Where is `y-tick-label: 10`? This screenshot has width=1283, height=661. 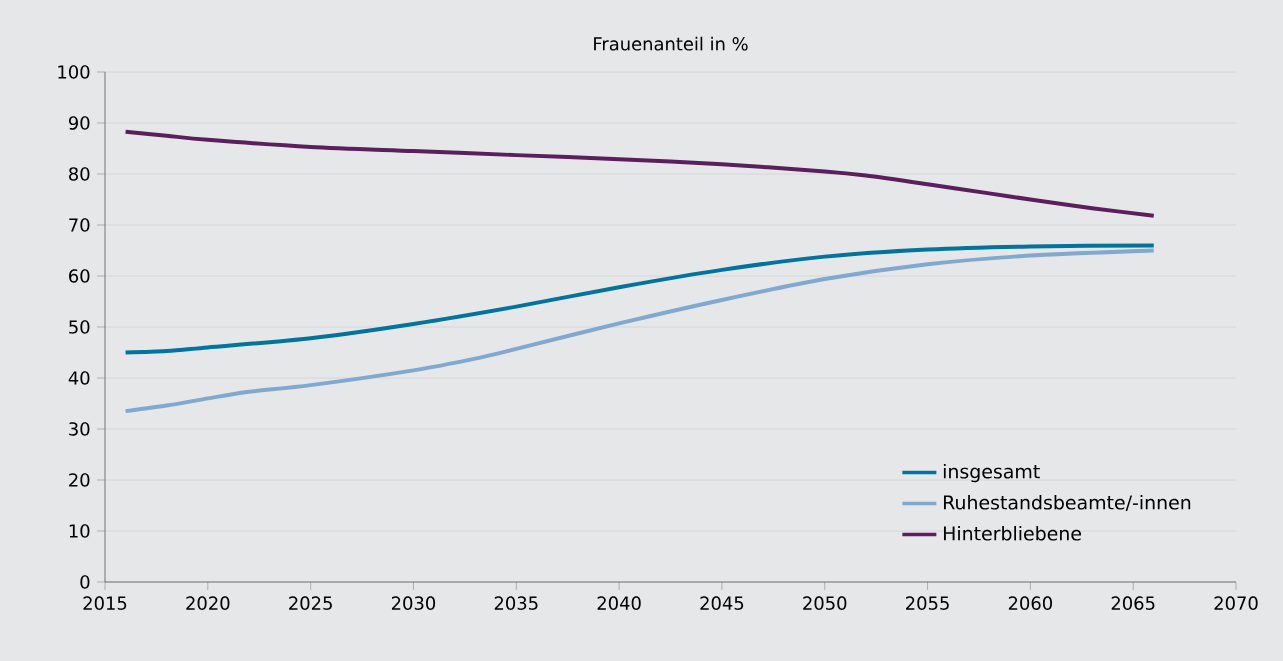 y-tick-label: 10 is located at coordinates (79, 531).